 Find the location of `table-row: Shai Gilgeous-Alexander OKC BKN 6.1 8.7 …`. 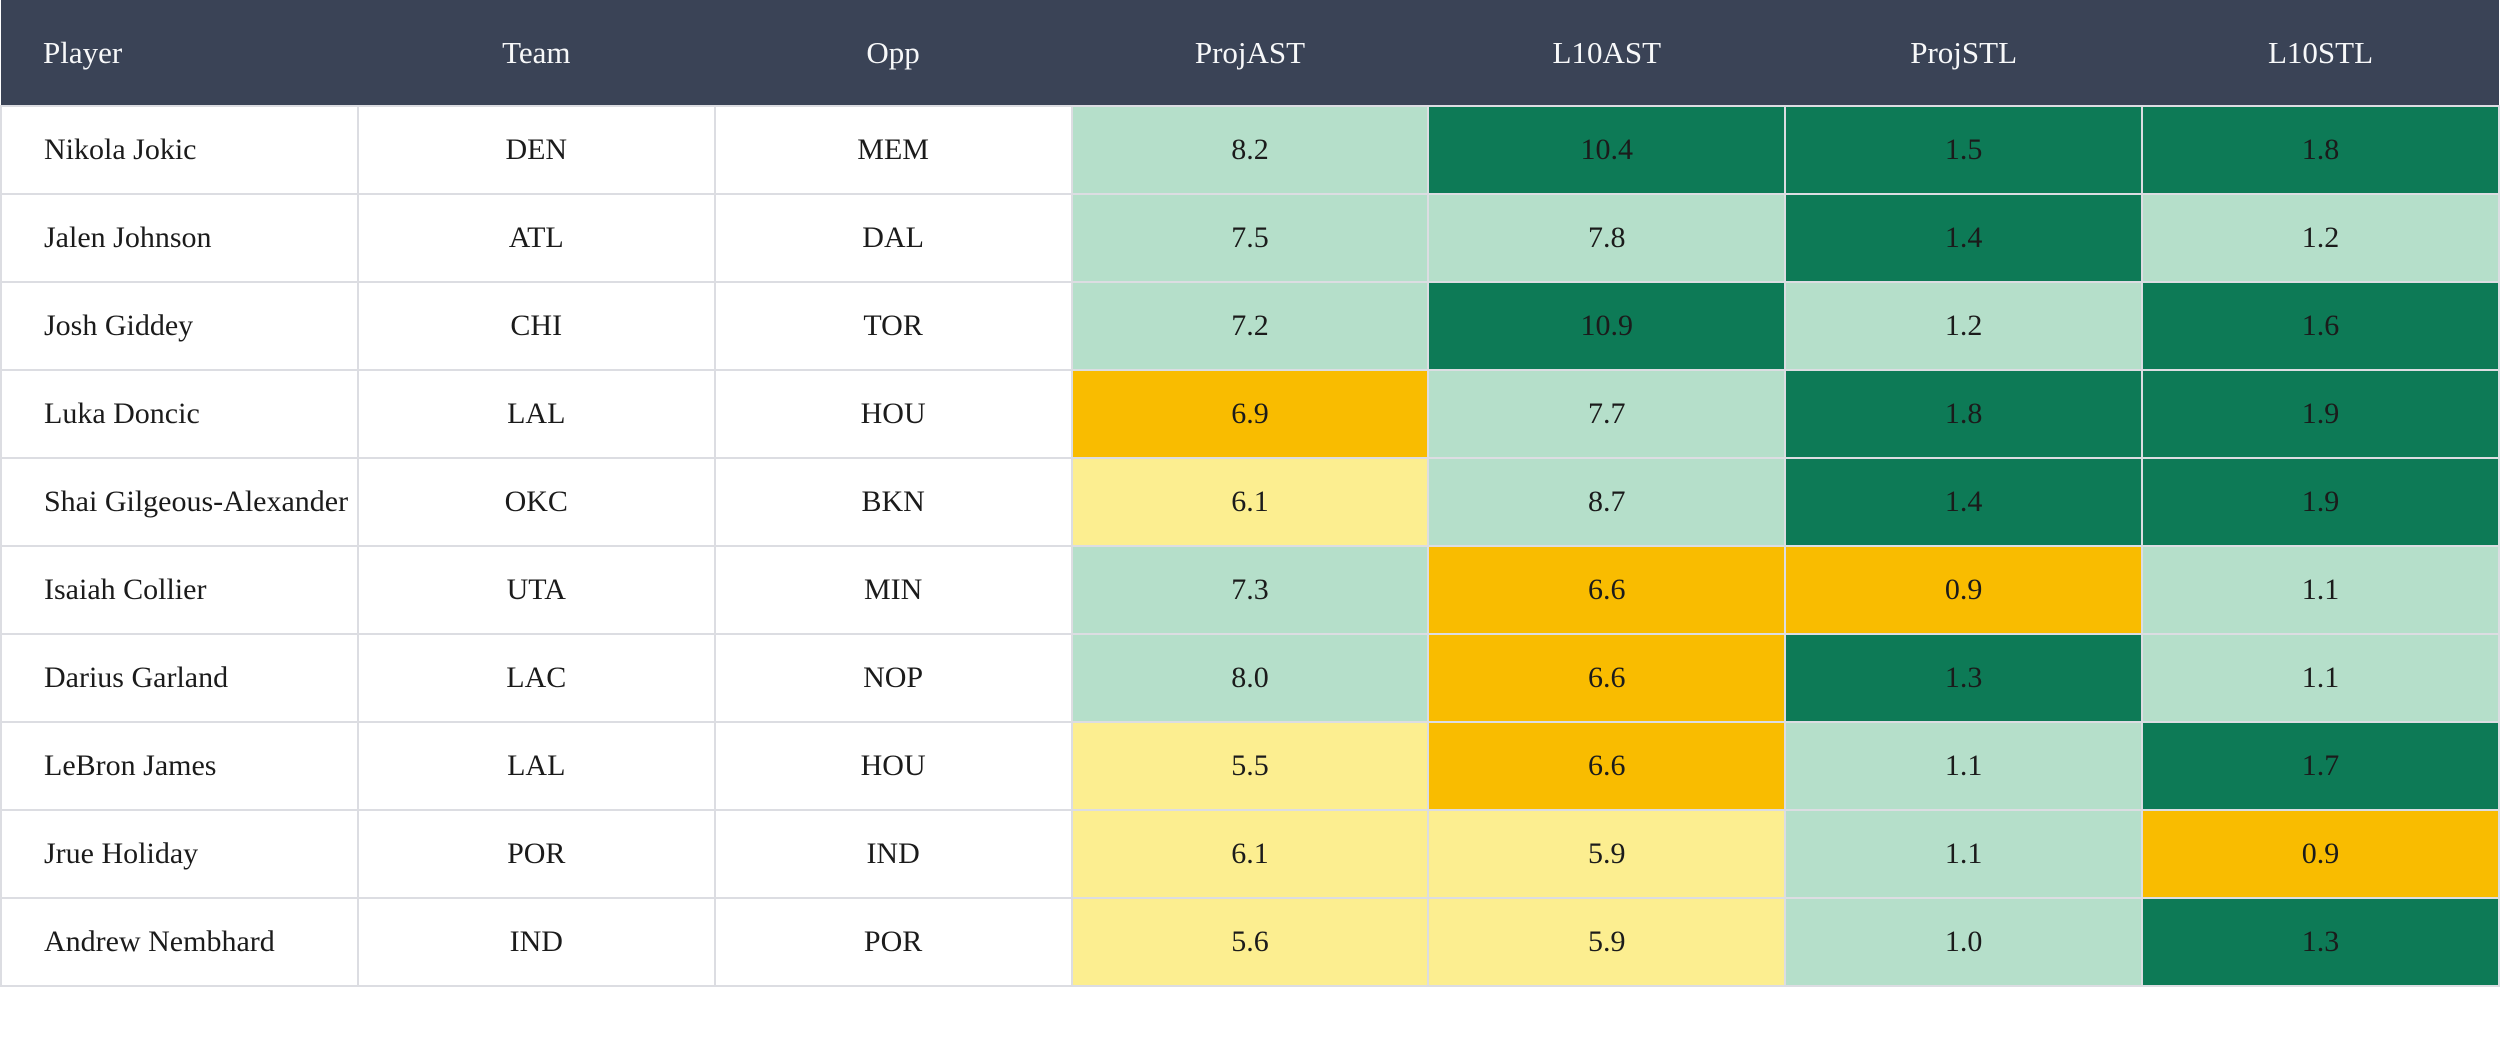

table-row: Shai Gilgeous-Alexander OKC BKN 6.1 8.7 … is located at coordinates (1250, 502).